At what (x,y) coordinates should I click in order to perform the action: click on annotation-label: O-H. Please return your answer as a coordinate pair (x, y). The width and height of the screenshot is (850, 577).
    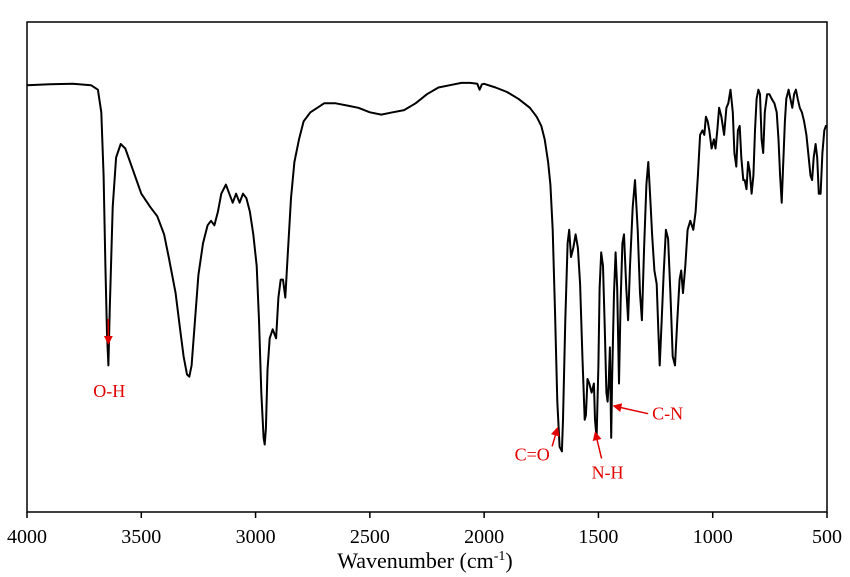
    Looking at the image, I should click on (109, 391).